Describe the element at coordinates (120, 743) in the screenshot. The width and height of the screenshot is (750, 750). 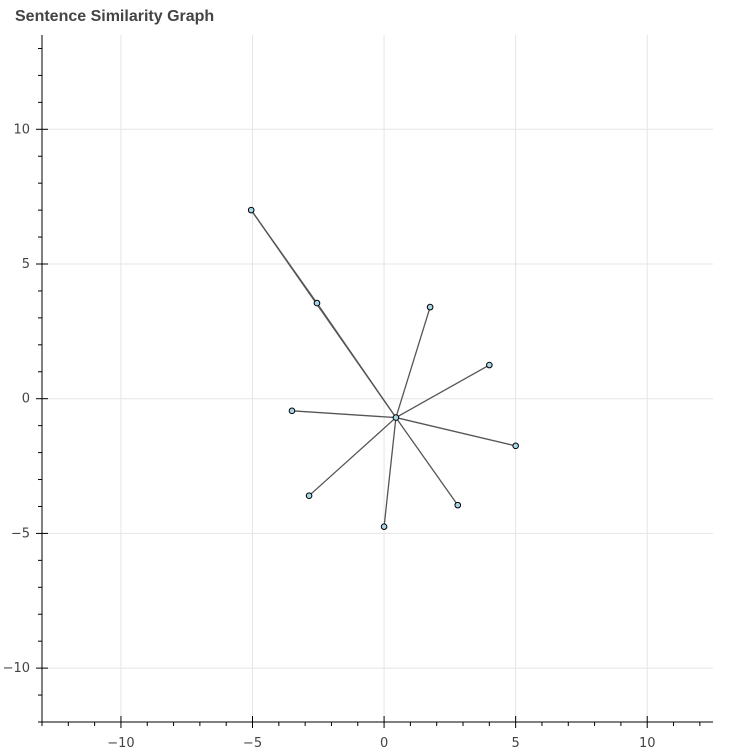
I see `x-tick-label: −10` at that location.